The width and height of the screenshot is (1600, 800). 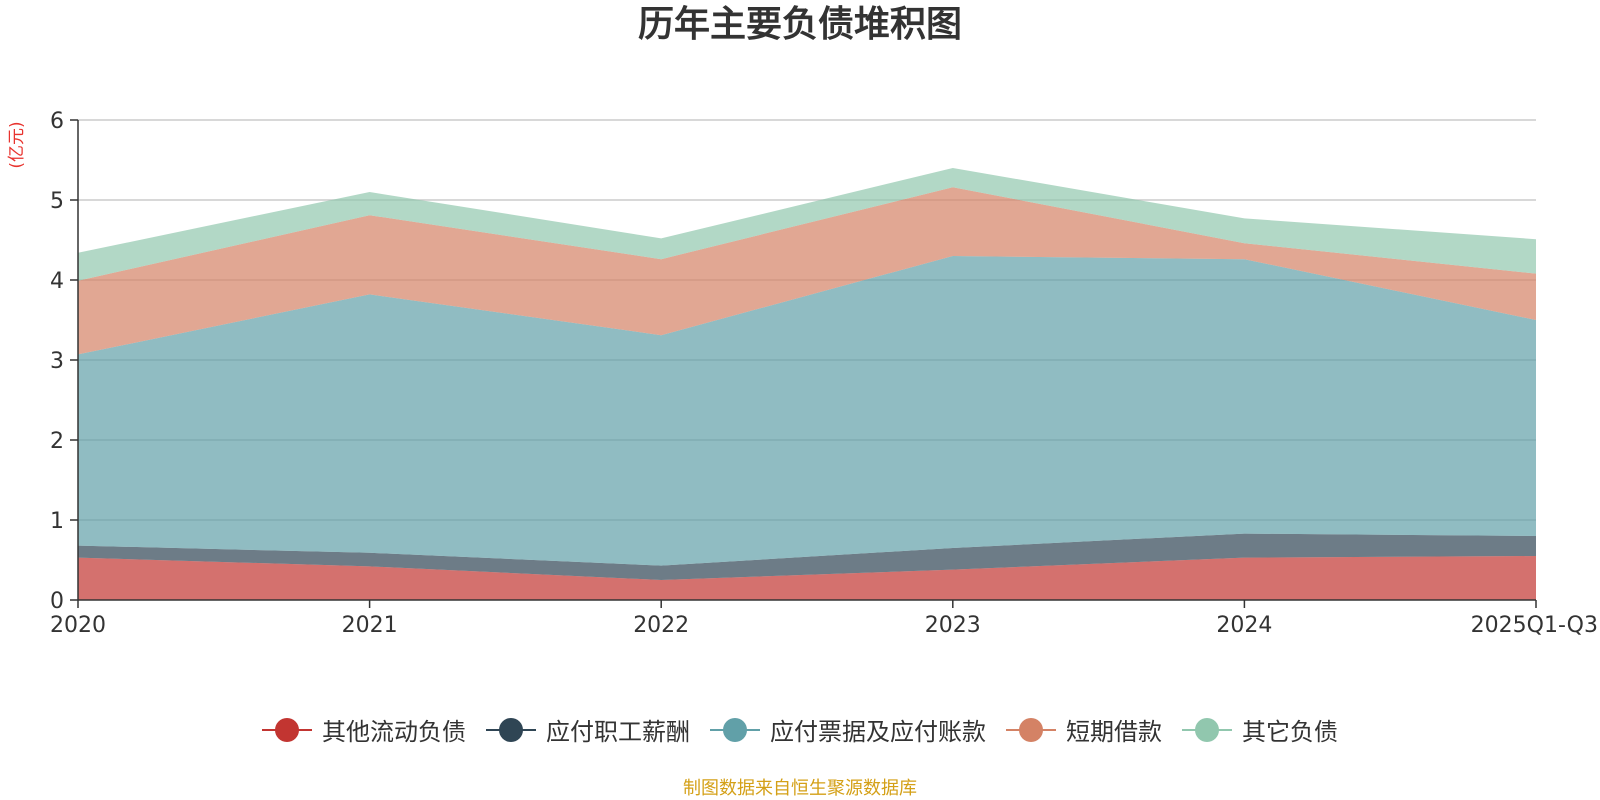 I want to click on legend-item: 短期借款, so click(x=1084, y=729).